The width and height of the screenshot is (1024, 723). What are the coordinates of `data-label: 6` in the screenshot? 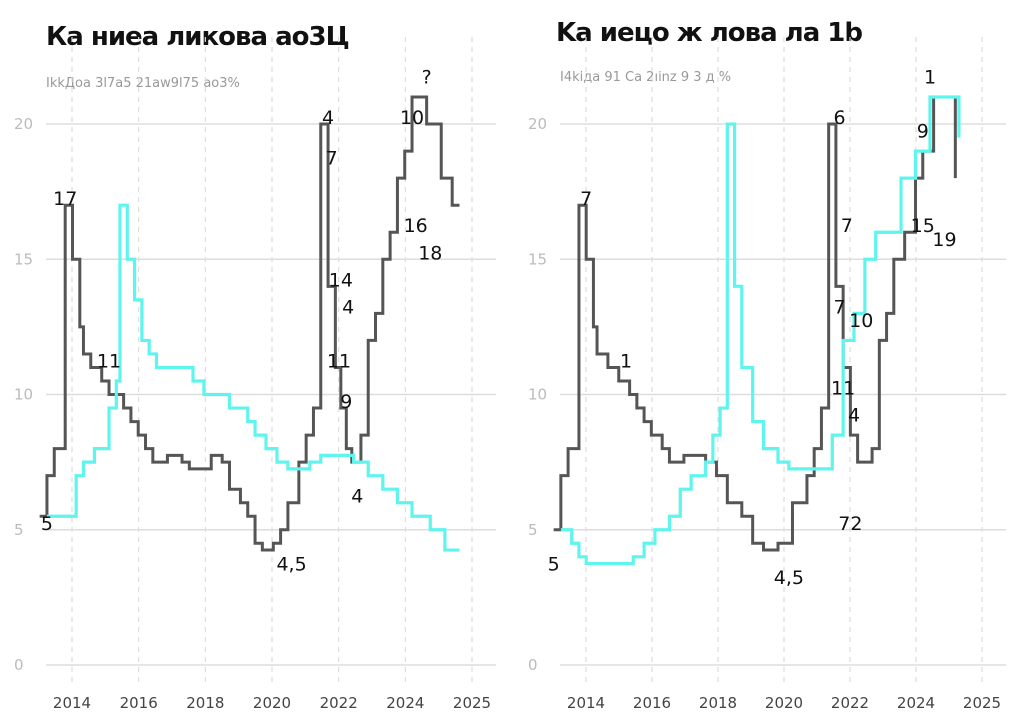 It's located at (839, 118).